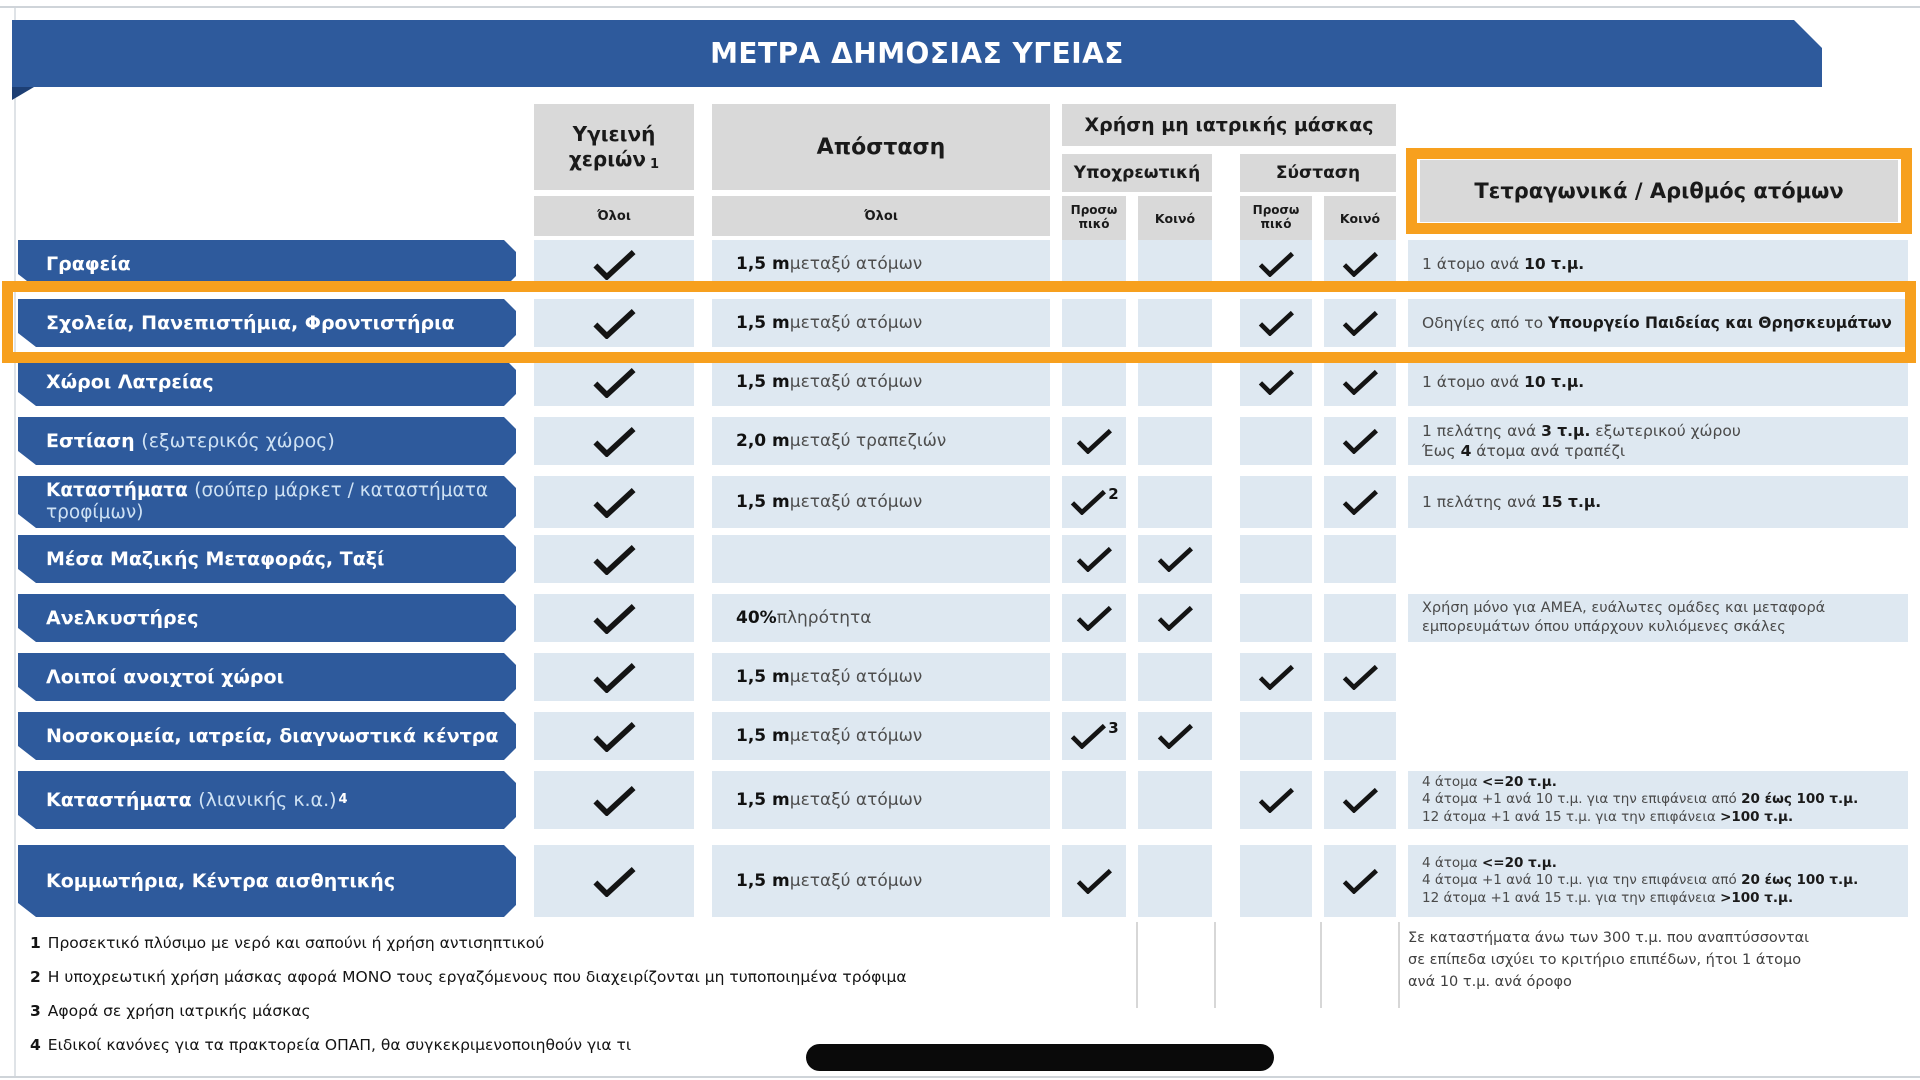  I want to click on page-left-border, so click(15, 542).